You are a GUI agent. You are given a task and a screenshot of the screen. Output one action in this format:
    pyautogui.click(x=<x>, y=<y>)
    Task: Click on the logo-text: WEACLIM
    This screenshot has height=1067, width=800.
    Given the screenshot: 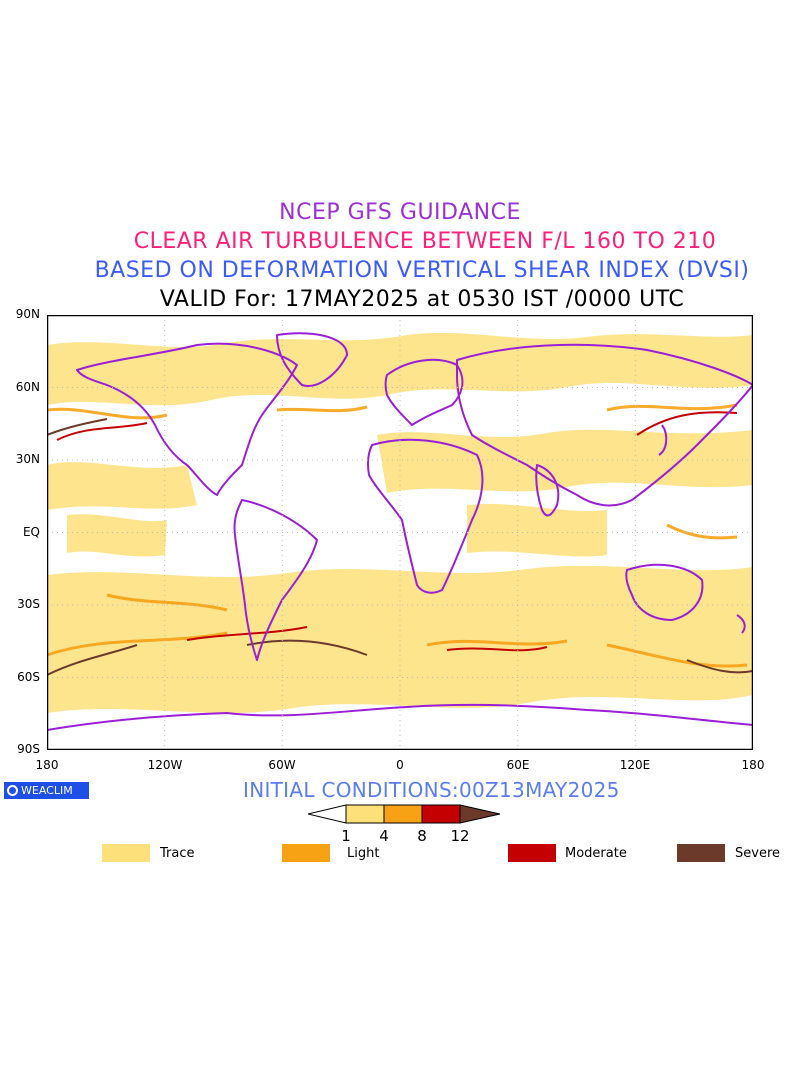 What is the action you would take?
    pyautogui.click(x=47, y=790)
    